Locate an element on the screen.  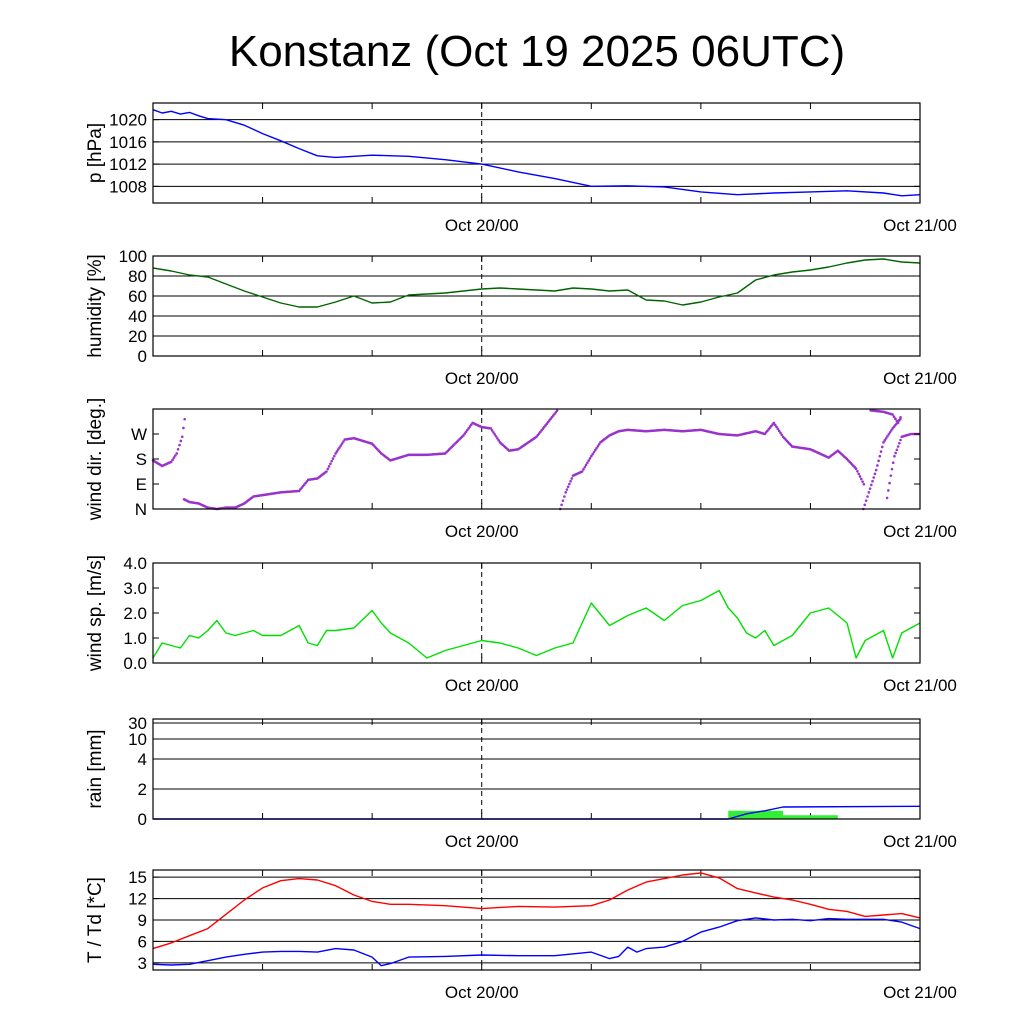
y-tick-label: 3 is located at coordinates (142, 963).